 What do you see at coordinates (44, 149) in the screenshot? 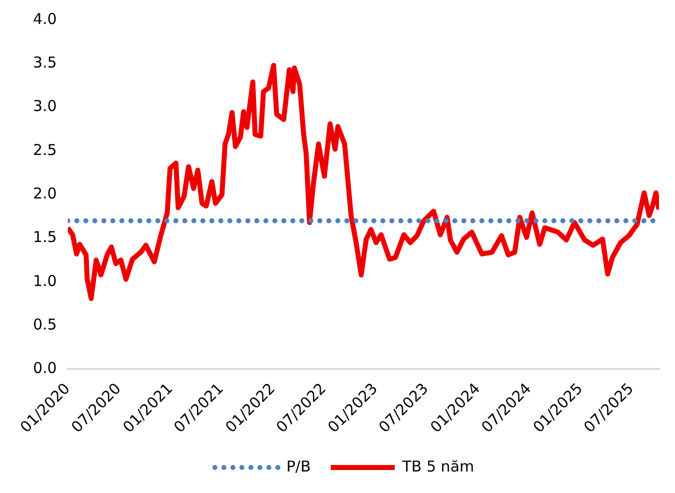
I see `y-tick-label: 2.5` at bounding box center [44, 149].